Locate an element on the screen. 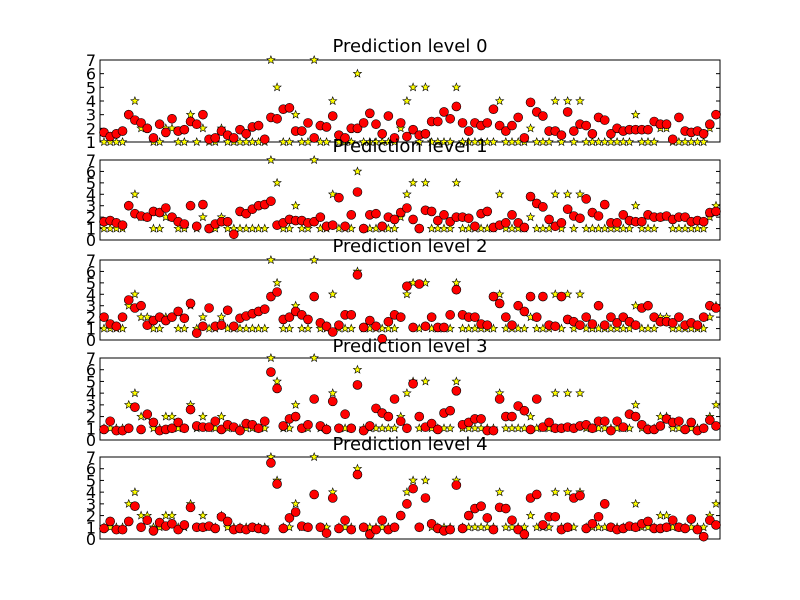  panel-2-ytick-label: 2 is located at coordinates (91, 317).